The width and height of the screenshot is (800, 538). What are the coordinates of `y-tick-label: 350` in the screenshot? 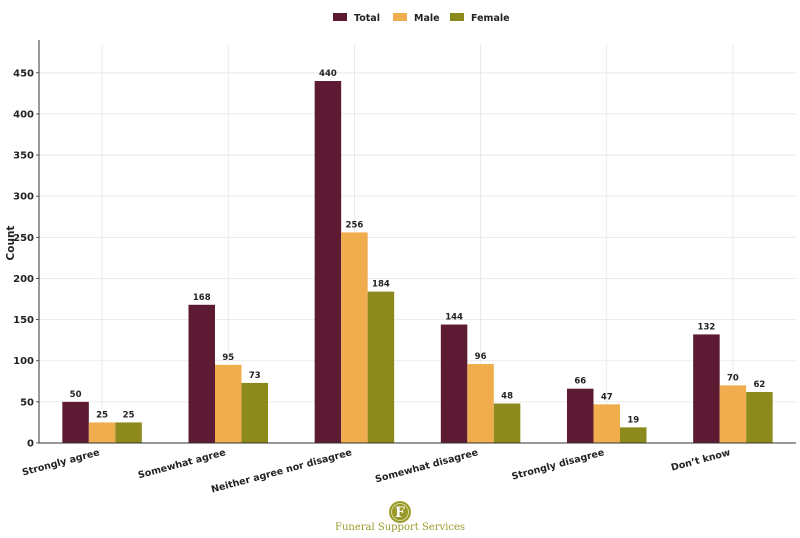 It's located at (23, 156).